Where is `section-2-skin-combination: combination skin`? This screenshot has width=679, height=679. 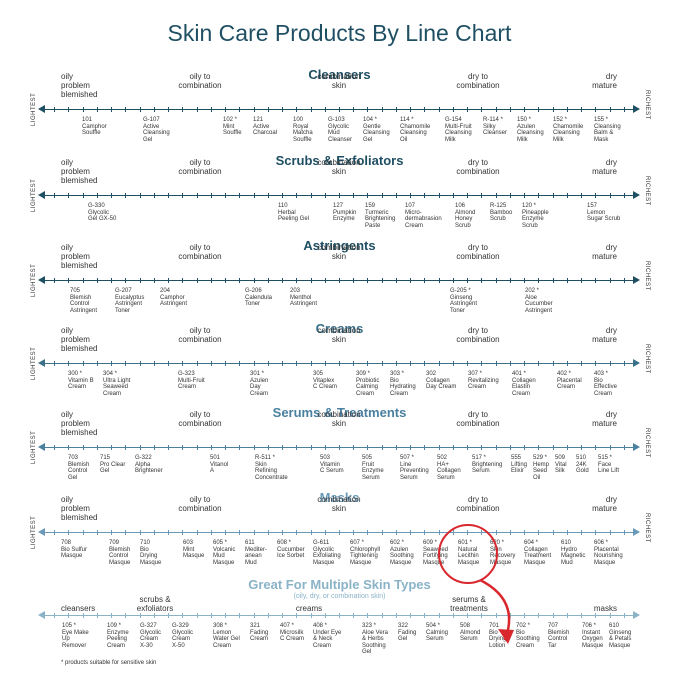
section-2-skin-combination: combination skin is located at coordinates (339, 252).